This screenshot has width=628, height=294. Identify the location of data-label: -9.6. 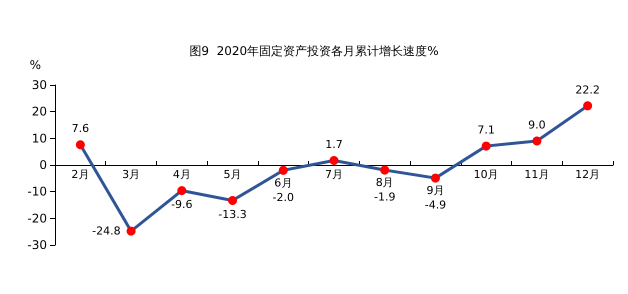
(182, 205).